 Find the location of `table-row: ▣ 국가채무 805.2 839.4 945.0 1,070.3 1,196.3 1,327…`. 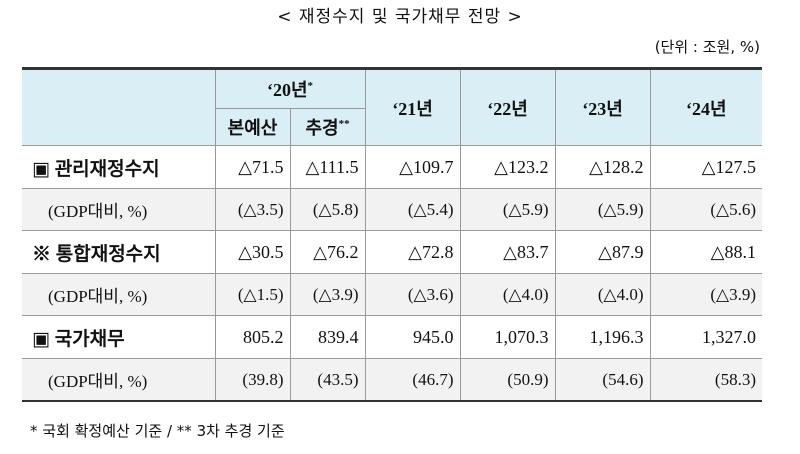

table-row: ▣ 국가채무 805.2 839.4 945.0 1,070.3 1,196.3 1,327… is located at coordinates (392, 337).